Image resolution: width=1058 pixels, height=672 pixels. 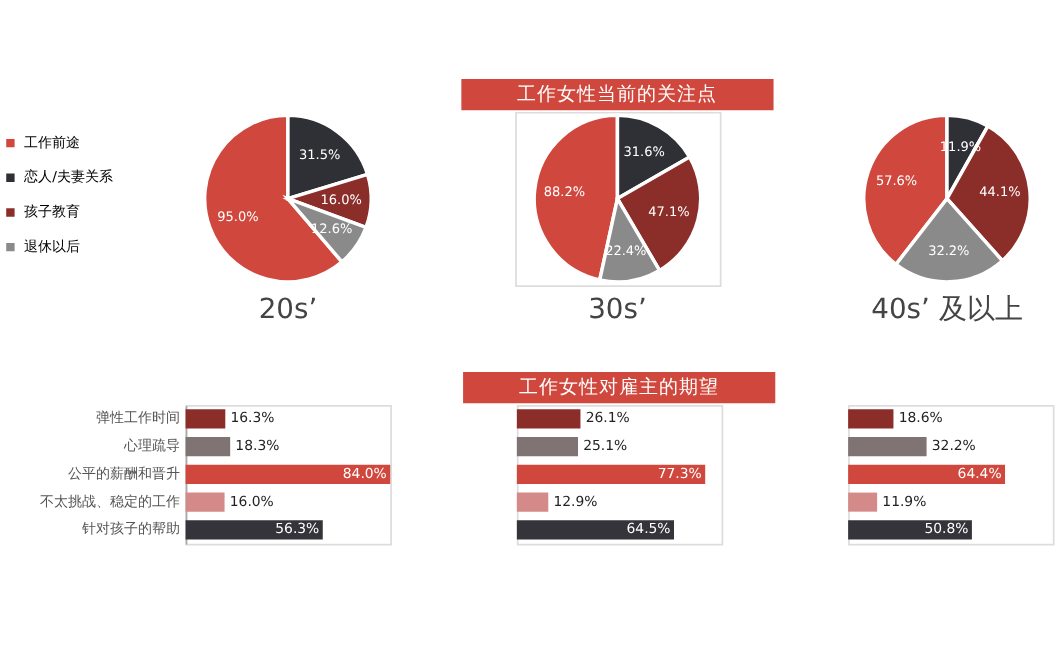 I want to click on chart-title: 工作女性当前的关注点, so click(x=617, y=93).